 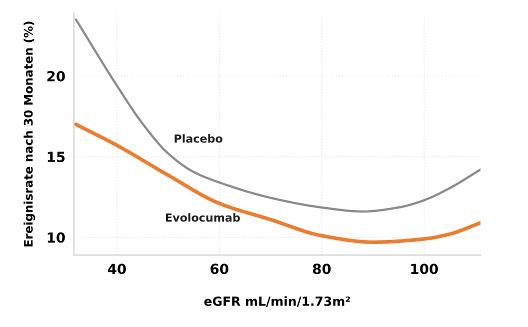 What do you see at coordinates (30, 134) in the screenshot?
I see `y-axis-title: Ereignisrate nach 30 Monaten (%)` at bounding box center [30, 134].